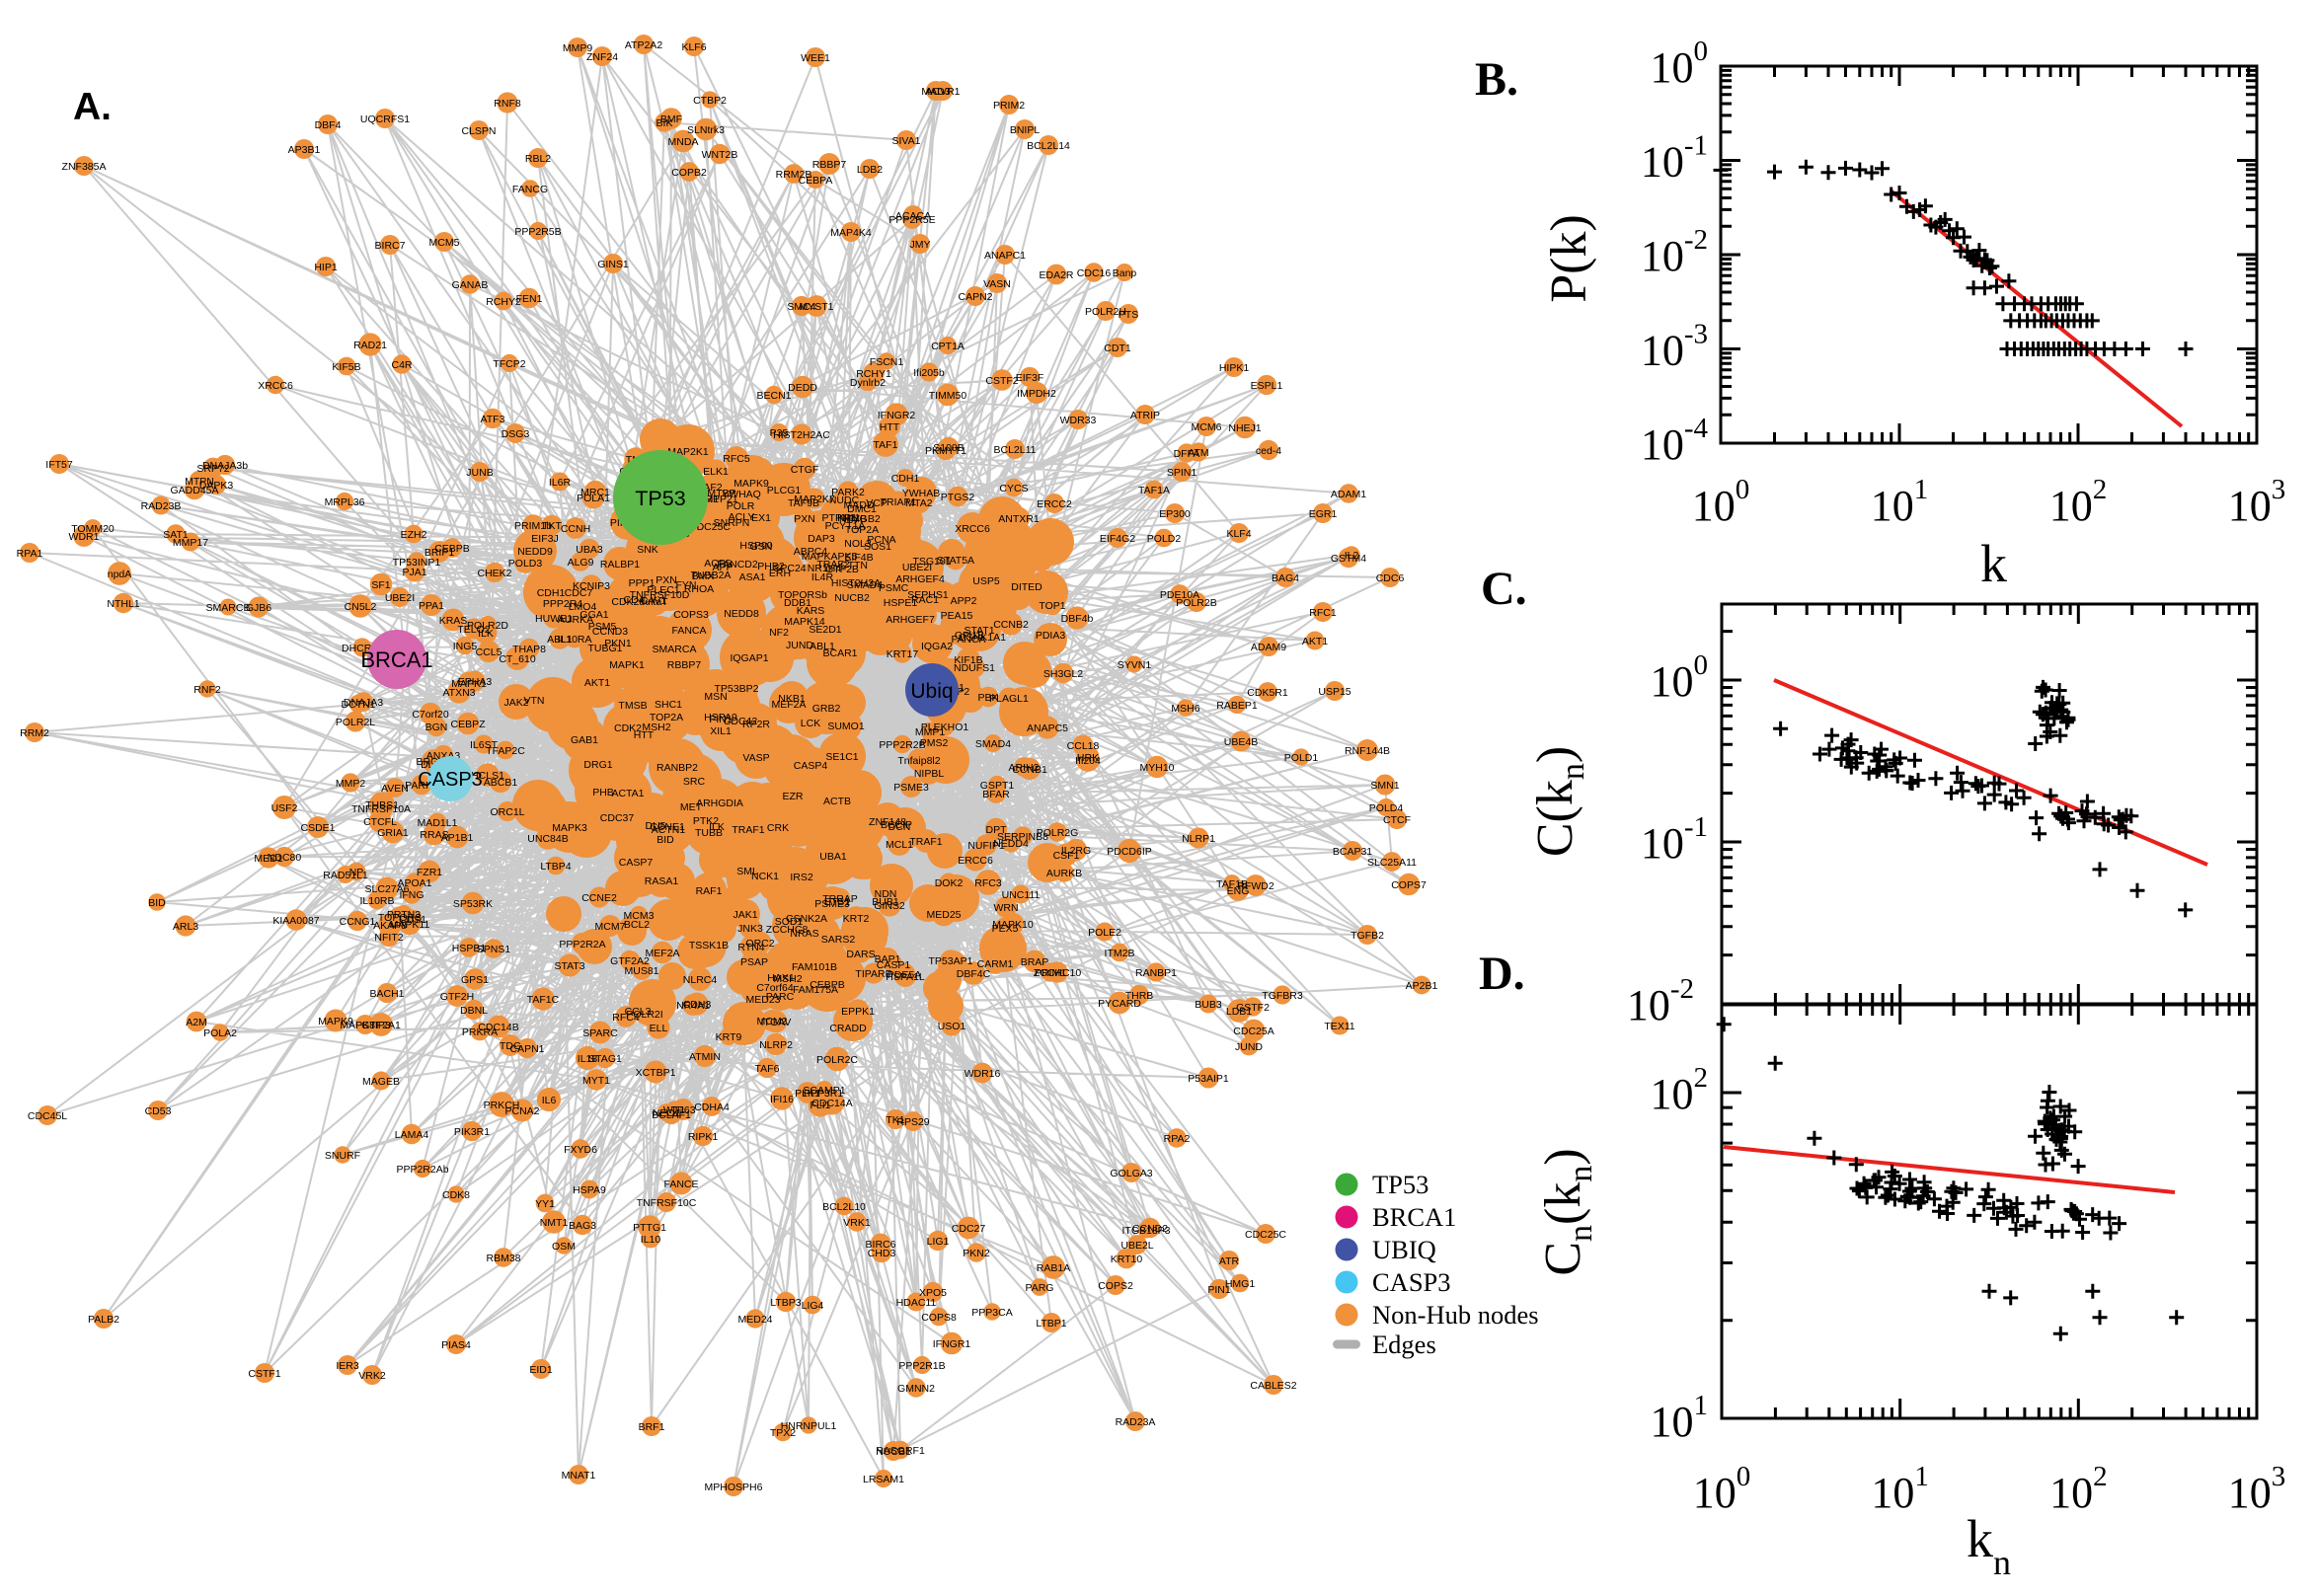  I want to click on svg-text: RALBP1, so click(620, 564).